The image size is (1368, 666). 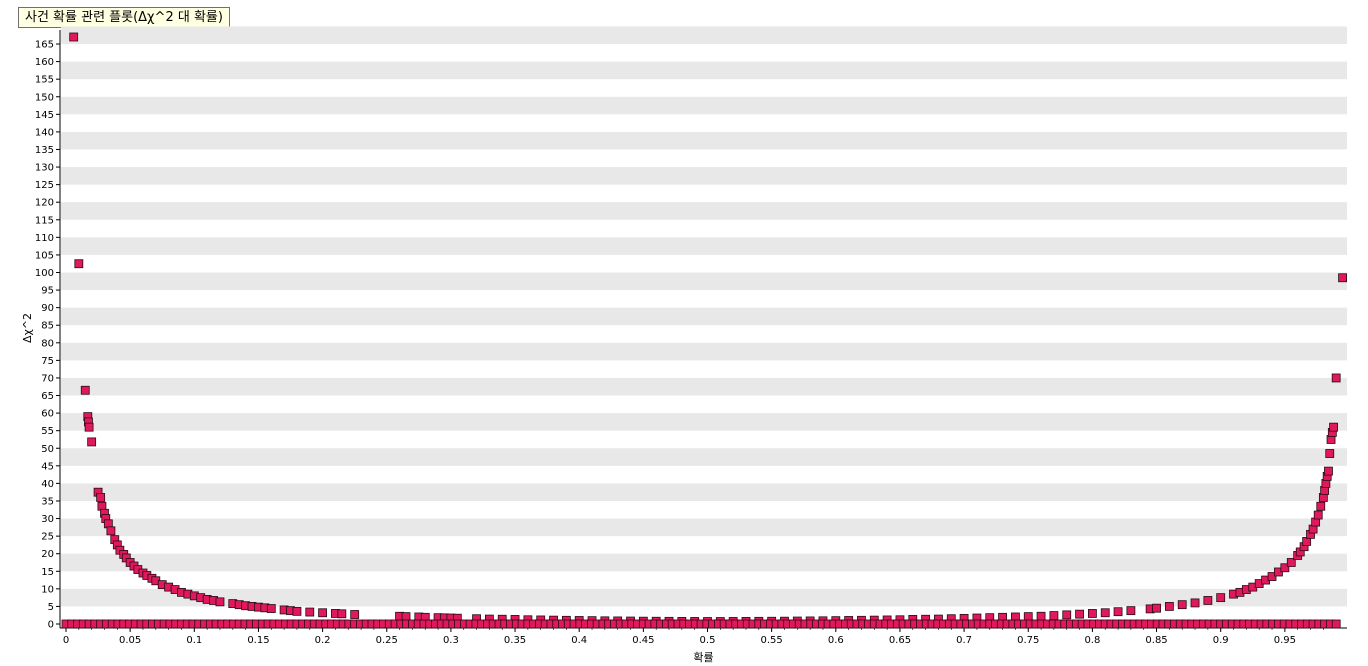 I want to click on y-tick-label: 140, so click(x=44, y=132).